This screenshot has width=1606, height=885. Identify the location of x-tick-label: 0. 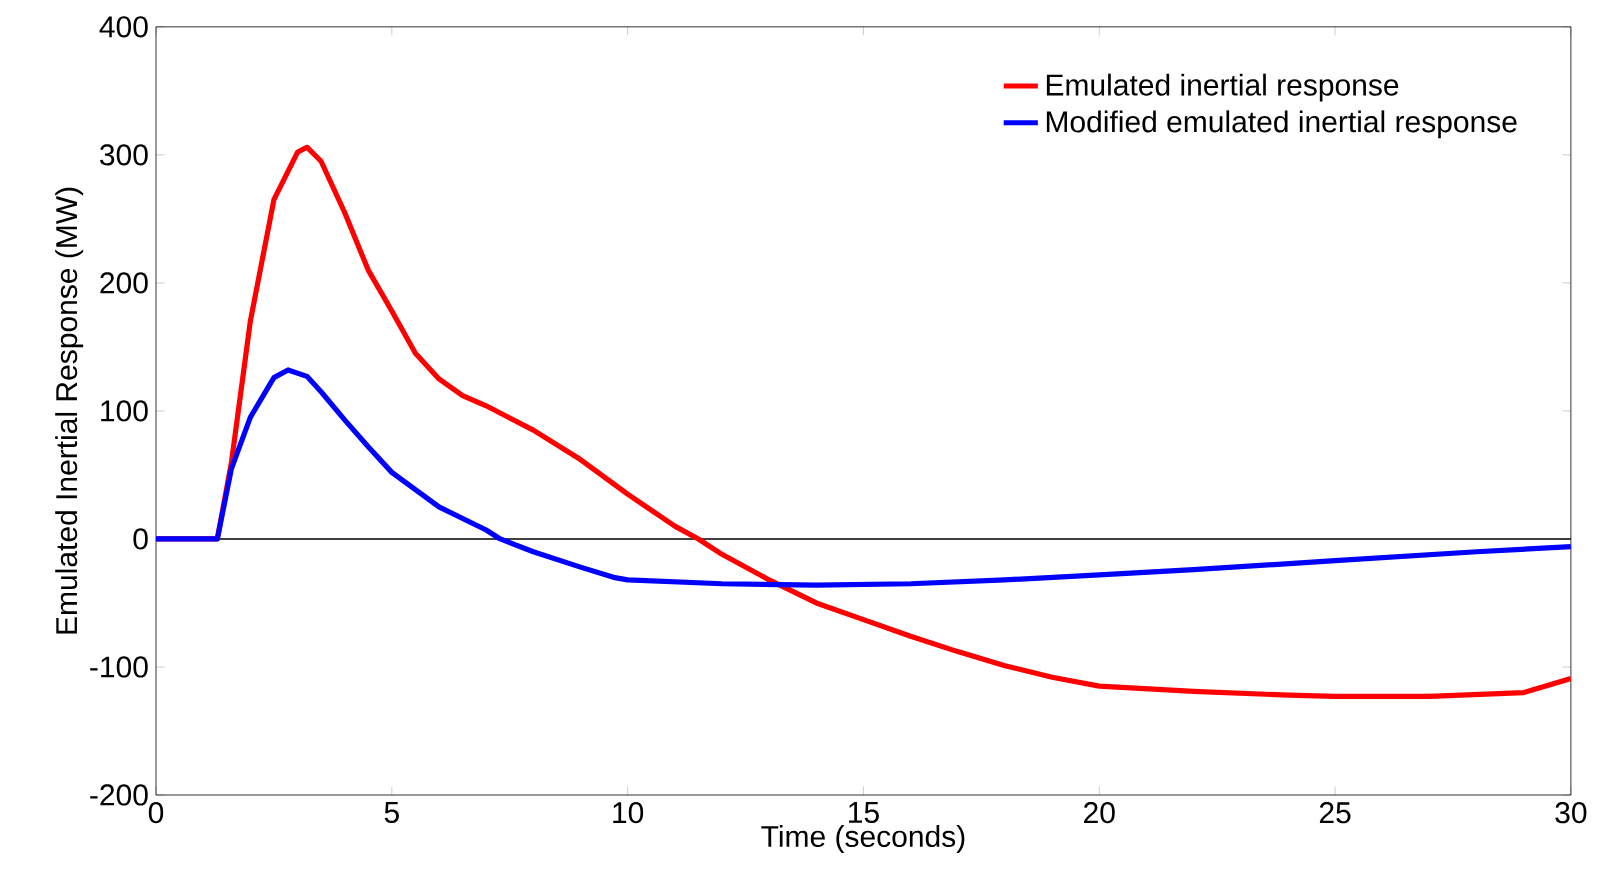
(156, 813).